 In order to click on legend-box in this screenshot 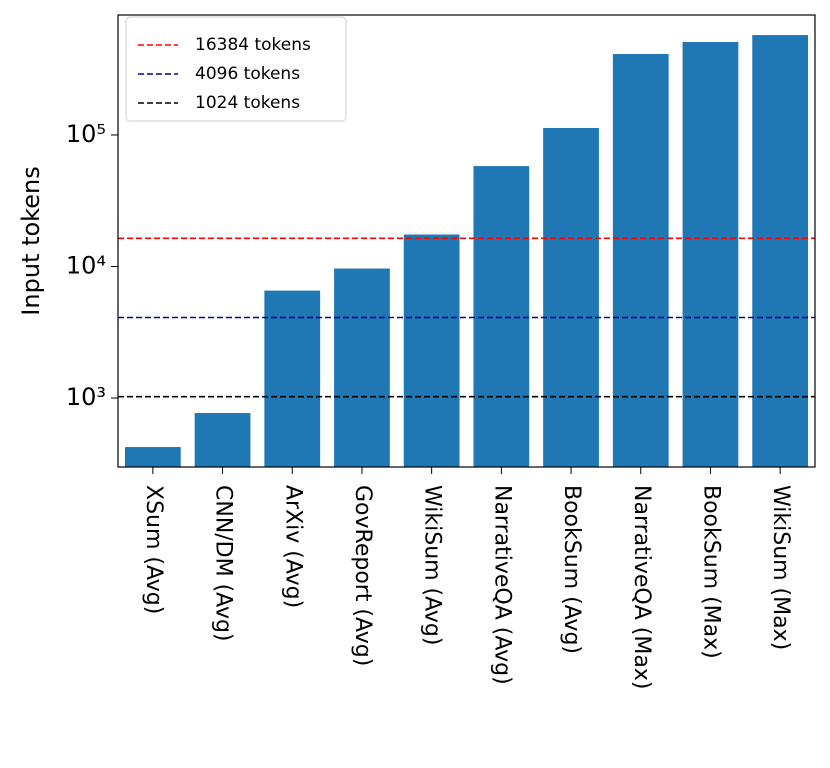, I will do `click(236, 69)`.